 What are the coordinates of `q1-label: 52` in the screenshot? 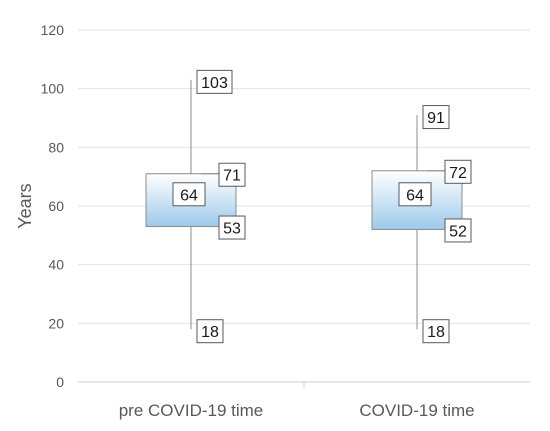 It's located at (458, 231).